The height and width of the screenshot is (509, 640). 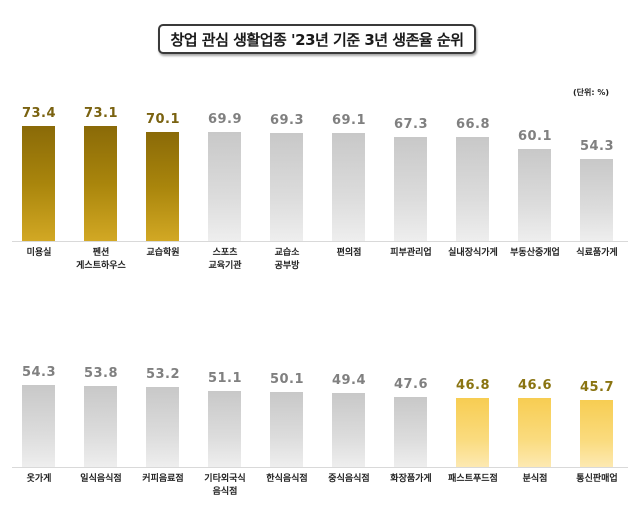 I want to click on bar-value-label: 69.9, so click(x=225, y=119).